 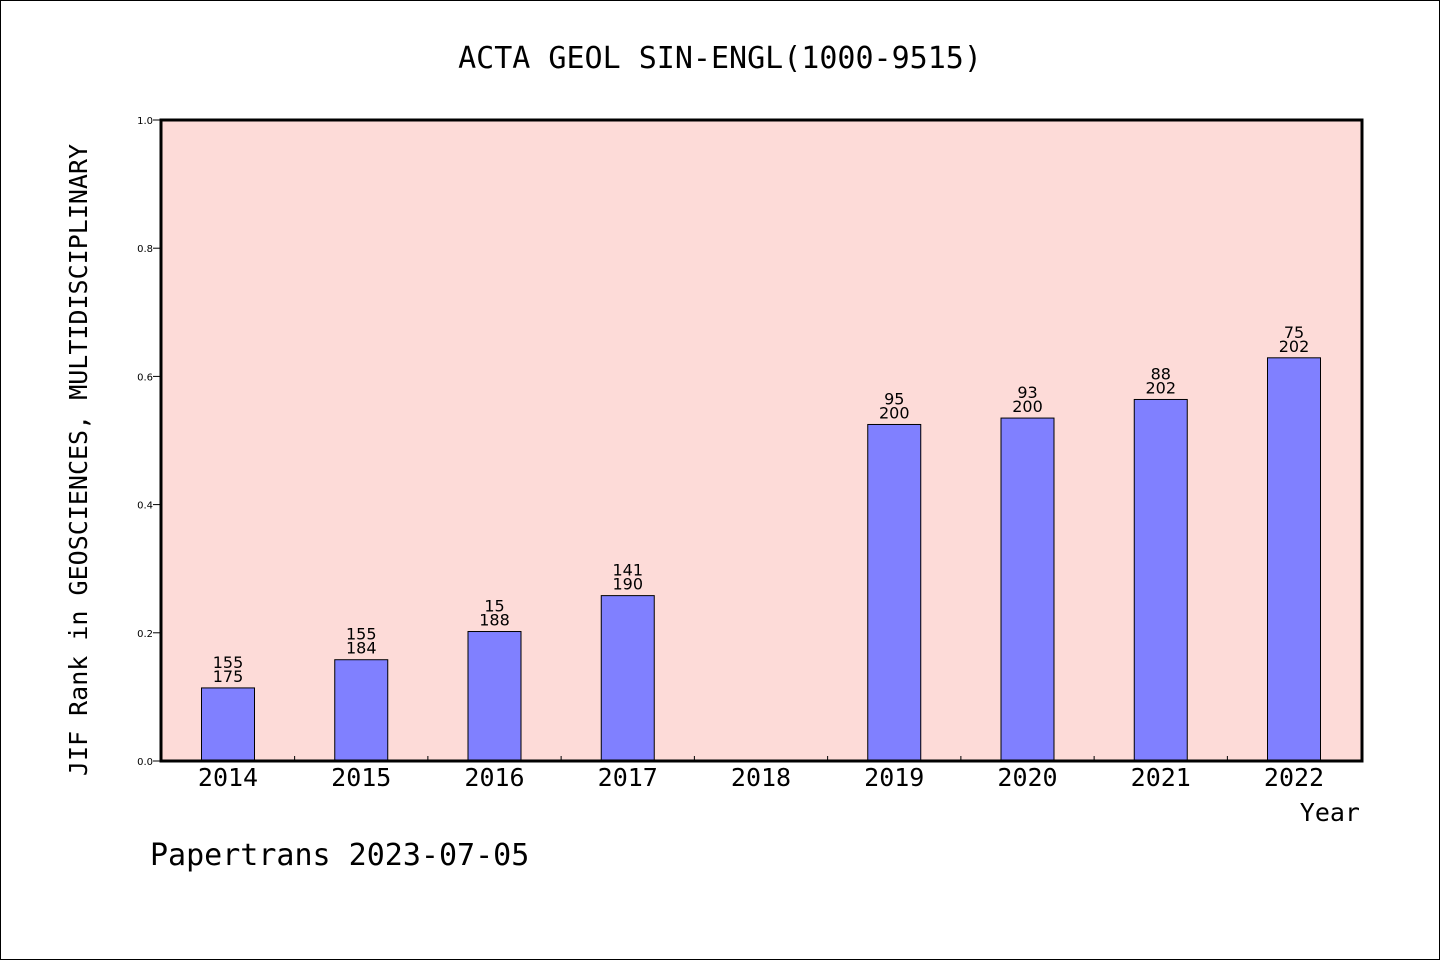 What do you see at coordinates (494, 777) in the screenshot?
I see `x-tick-label: 2016` at bounding box center [494, 777].